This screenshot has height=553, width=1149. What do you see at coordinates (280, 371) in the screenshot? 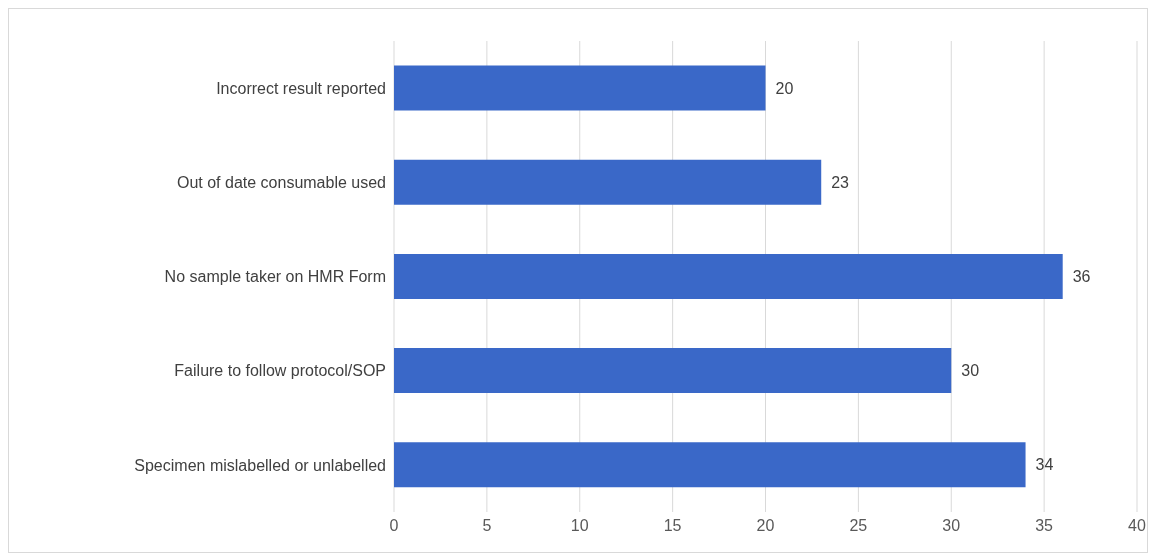
I see `y-tick-label: Failure to follow protocol/SOP` at bounding box center [280, 371].